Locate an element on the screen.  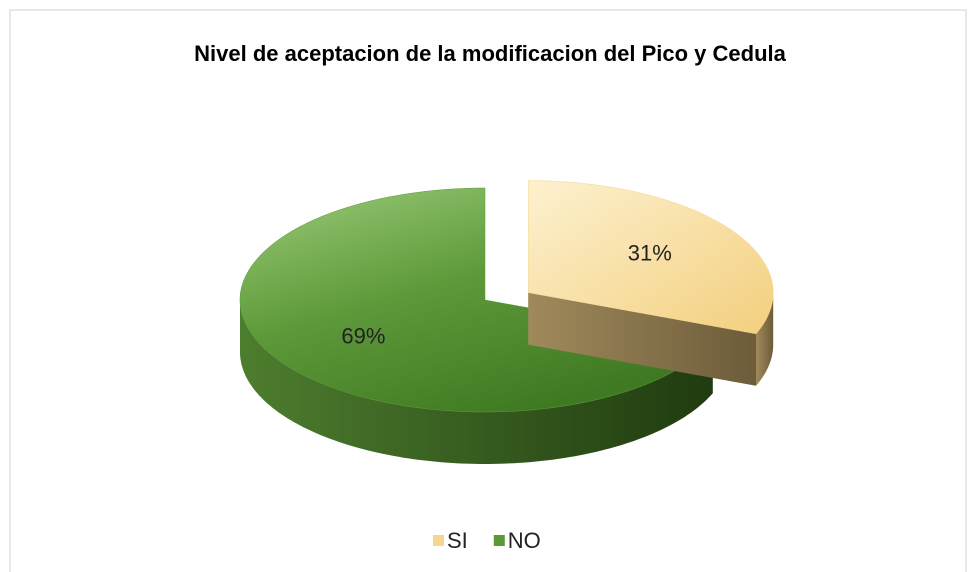
data-label: 69% is located at coordinates (363, 336).